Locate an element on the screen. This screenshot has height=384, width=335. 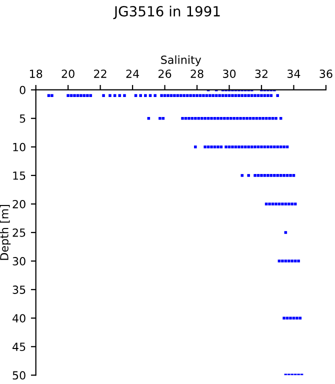
x-tick-label: 20 is located at coordinates (68, 74).